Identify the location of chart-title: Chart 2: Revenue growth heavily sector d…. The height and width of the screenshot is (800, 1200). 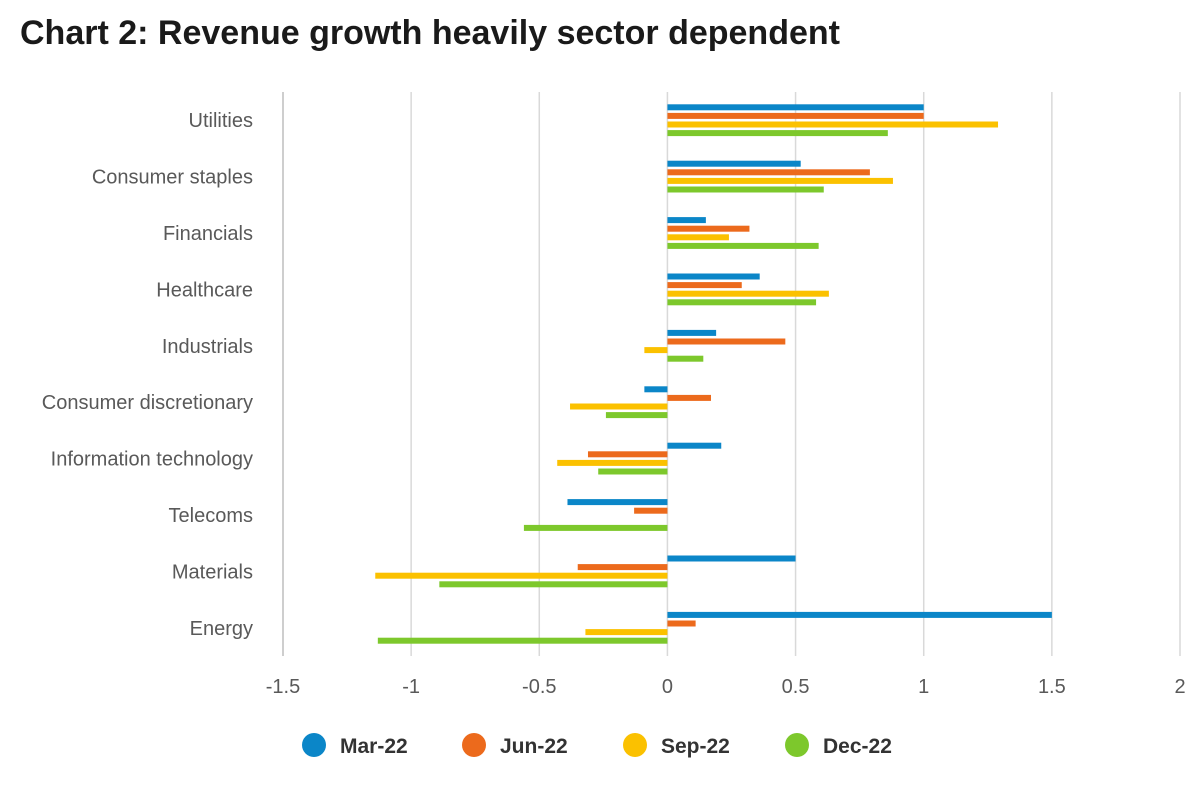
(430, 33).